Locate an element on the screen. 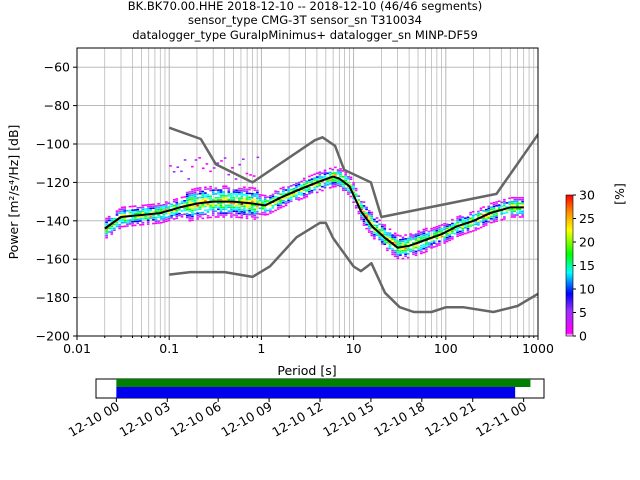 The height and width of the screenshot is (480, 640). psd-heatmap-cells is located at coordinates (314, 208).